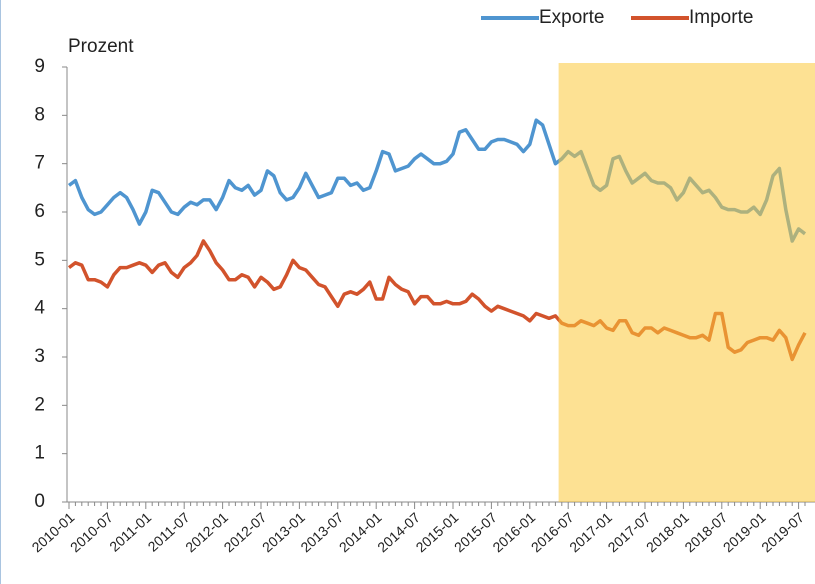 The width and height of the screenshot is (815, 584). I want to click on y-axis-label: Prozent, so click(101, 46).